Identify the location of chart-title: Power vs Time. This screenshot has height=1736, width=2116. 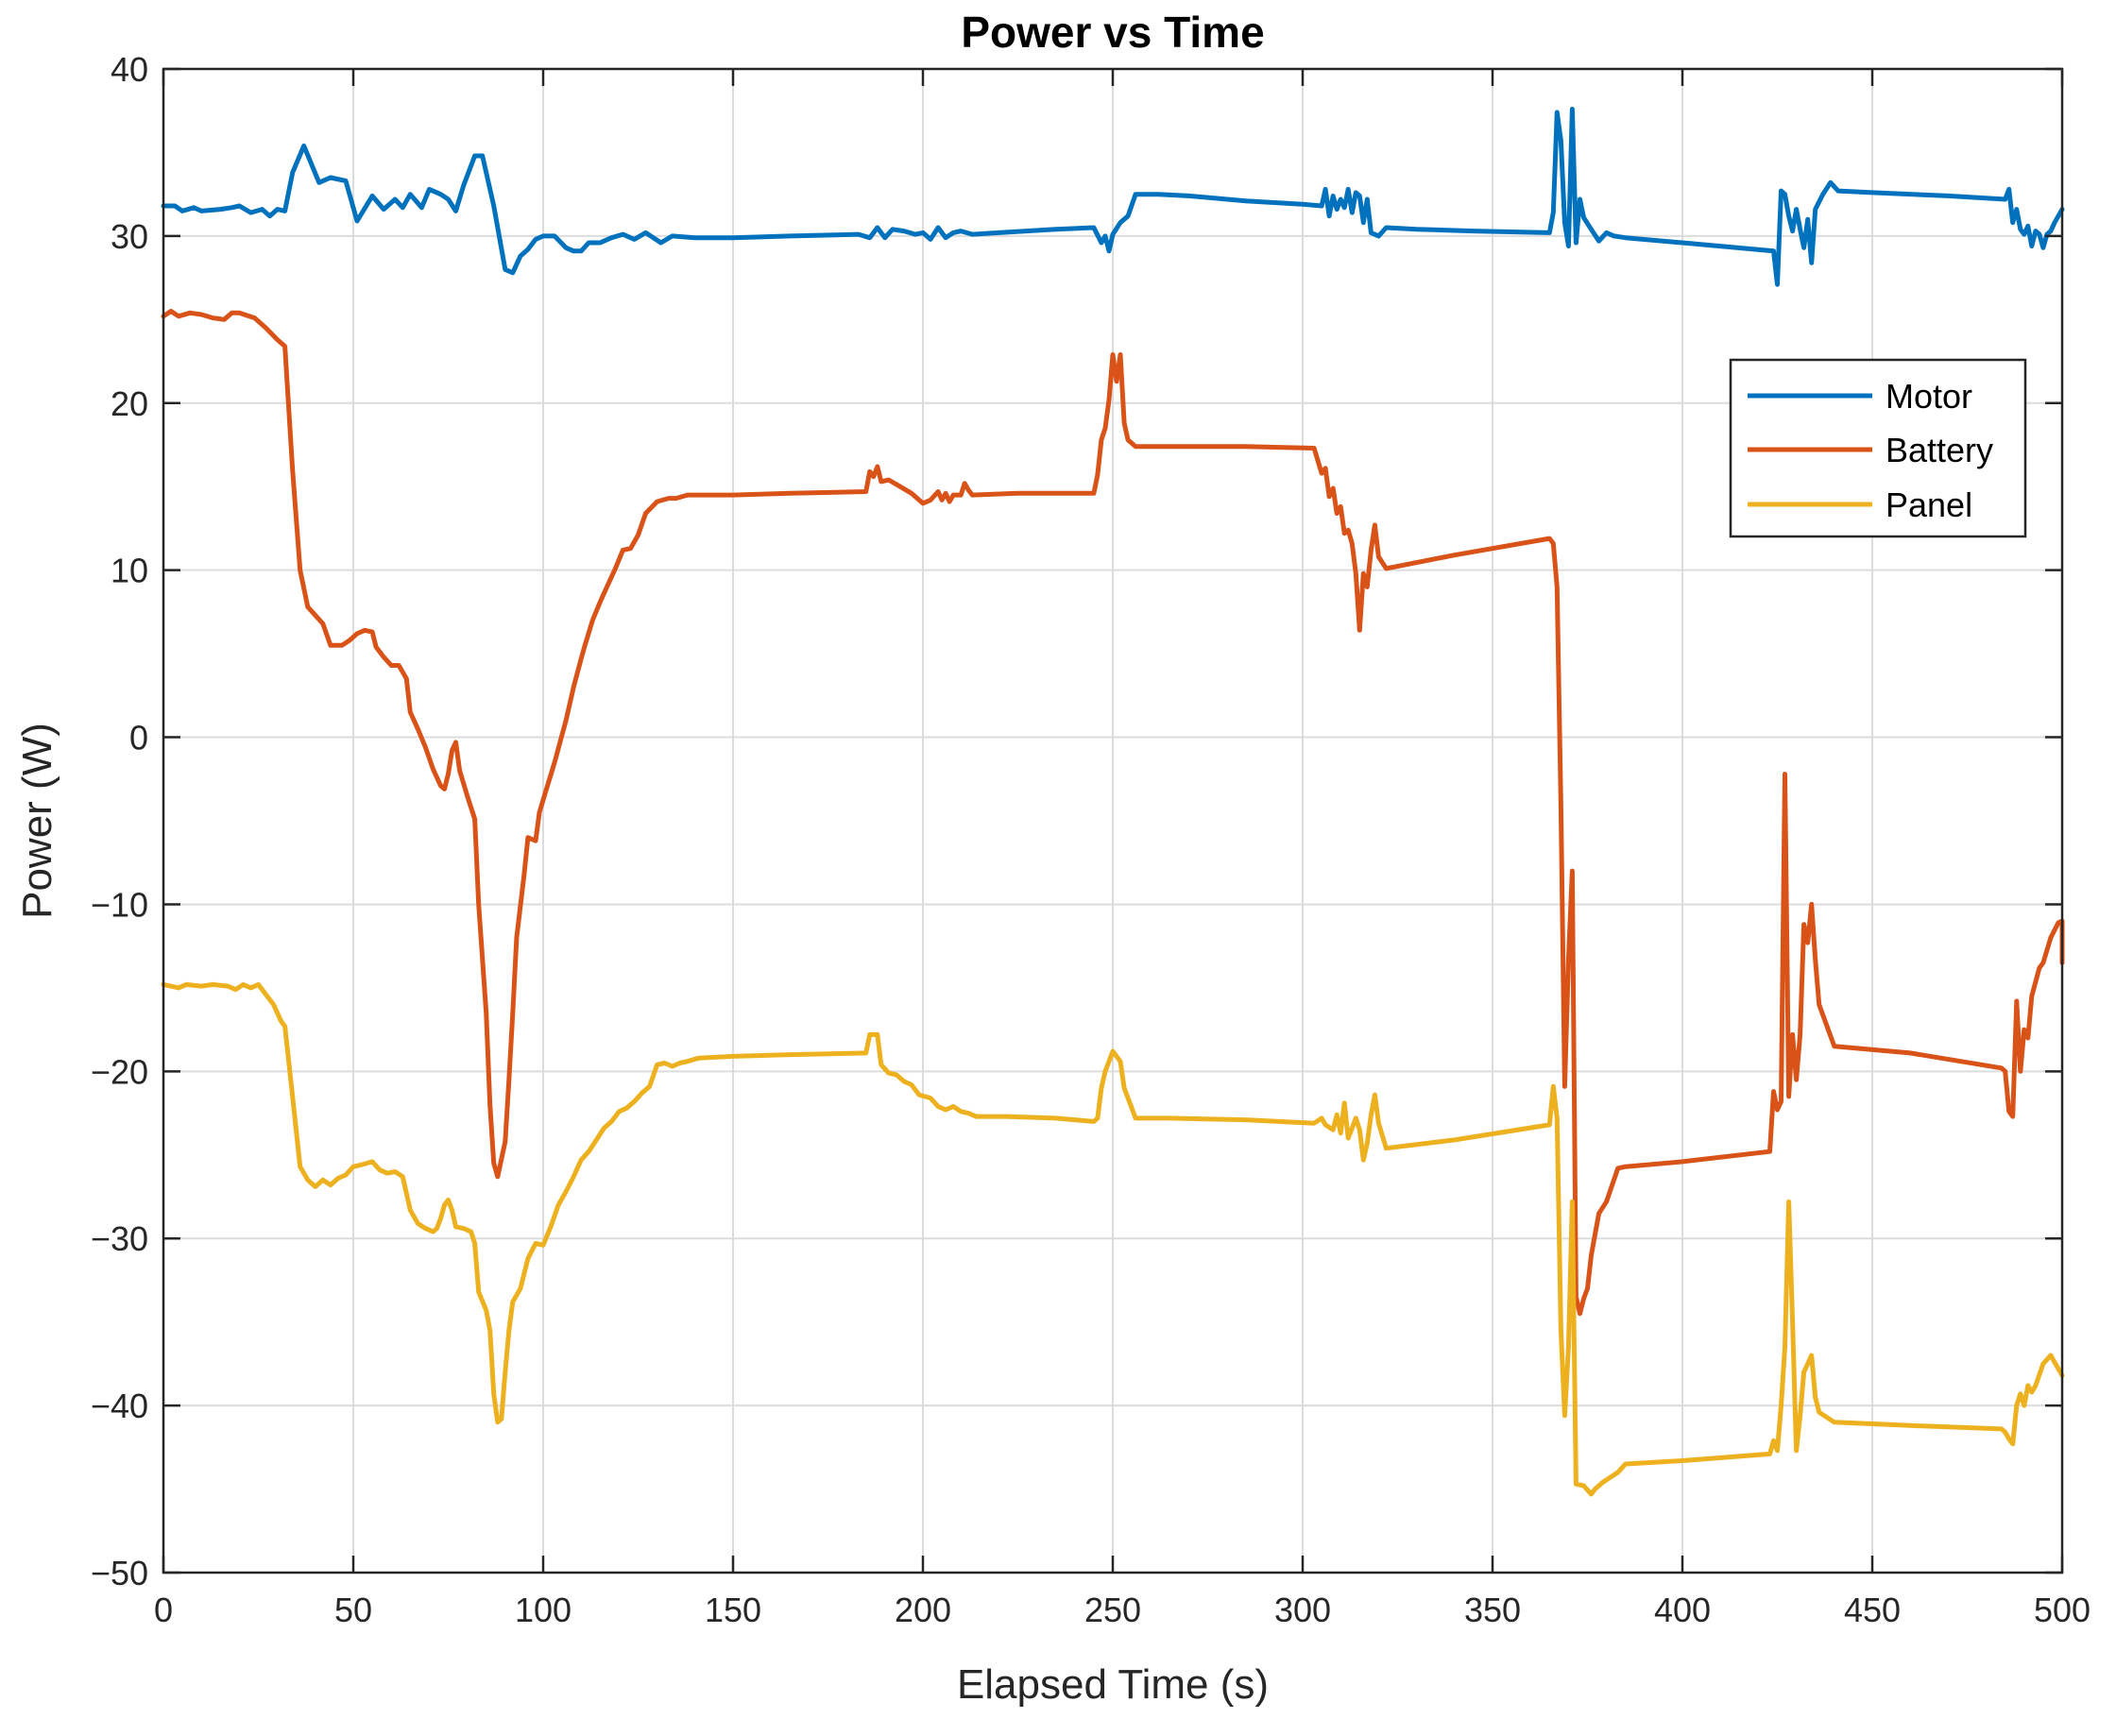
(1112, 33).